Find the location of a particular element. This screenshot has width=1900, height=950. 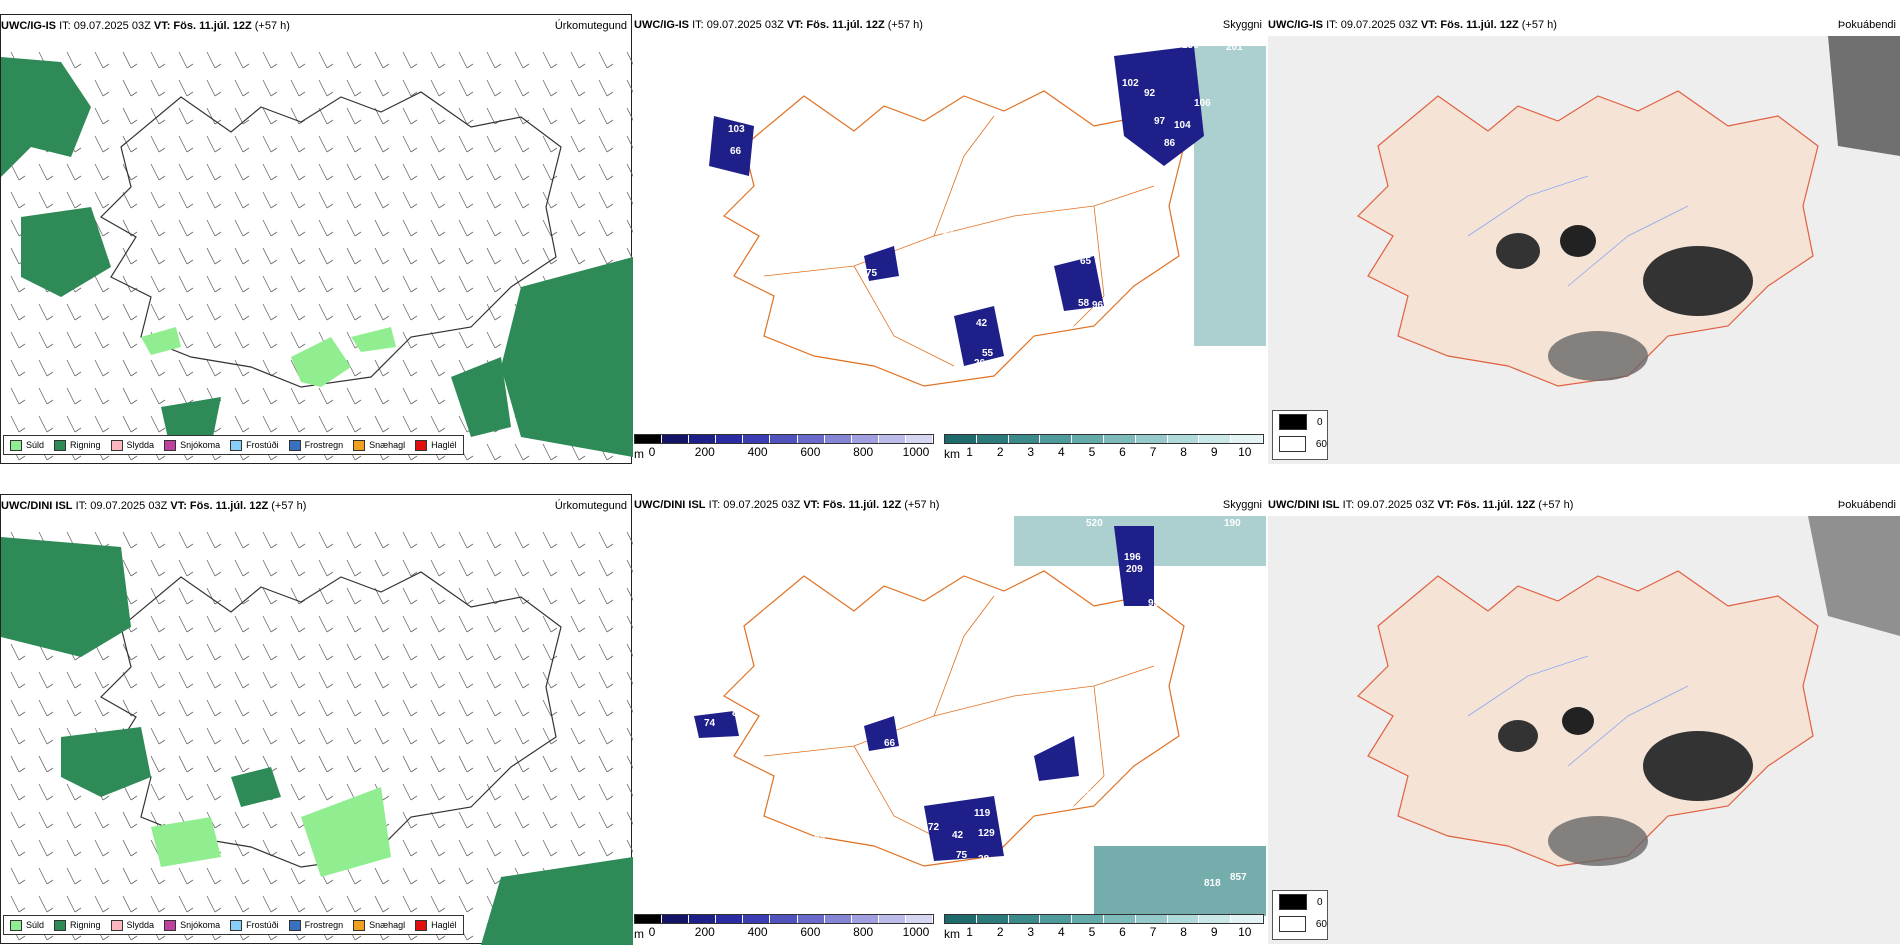

legend-label: Haglél is located at coordinates (444, 925).